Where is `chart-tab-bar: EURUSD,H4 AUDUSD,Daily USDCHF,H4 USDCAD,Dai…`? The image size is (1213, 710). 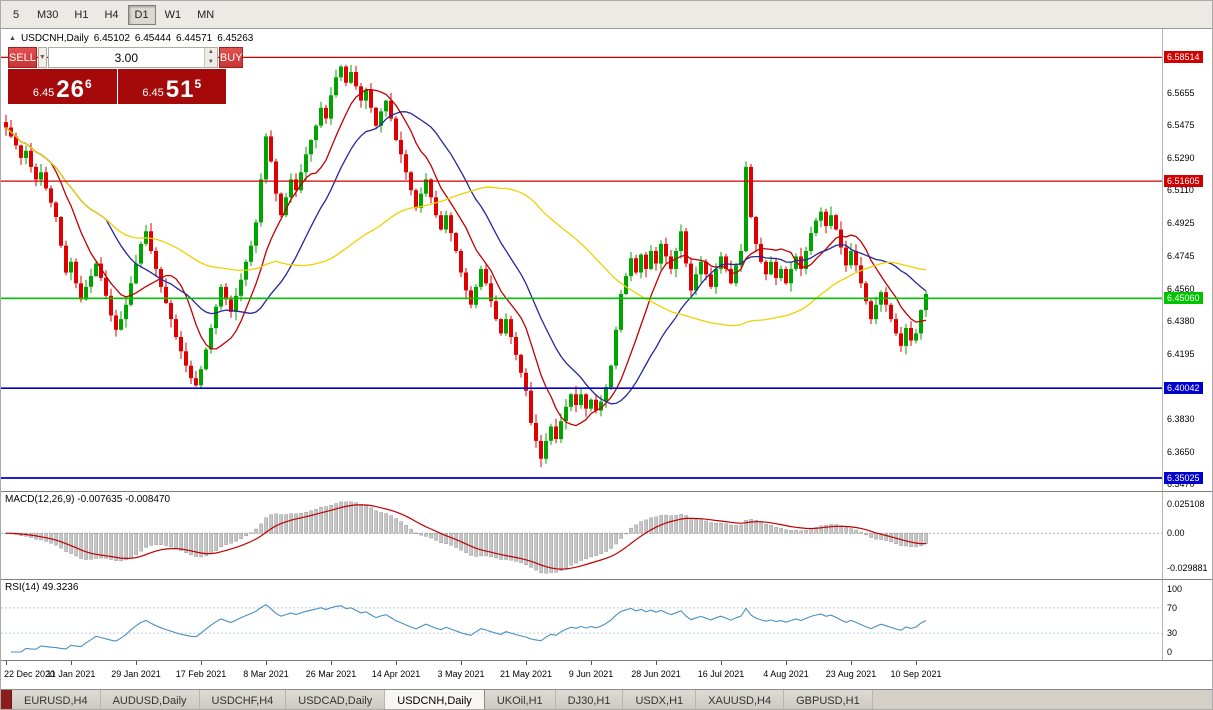
chart-tab-bar: EURUSD,H4 AUDUSD,Daily USDCHF,H4 USDCAD,Dai… is located at coordinates (606, 699).